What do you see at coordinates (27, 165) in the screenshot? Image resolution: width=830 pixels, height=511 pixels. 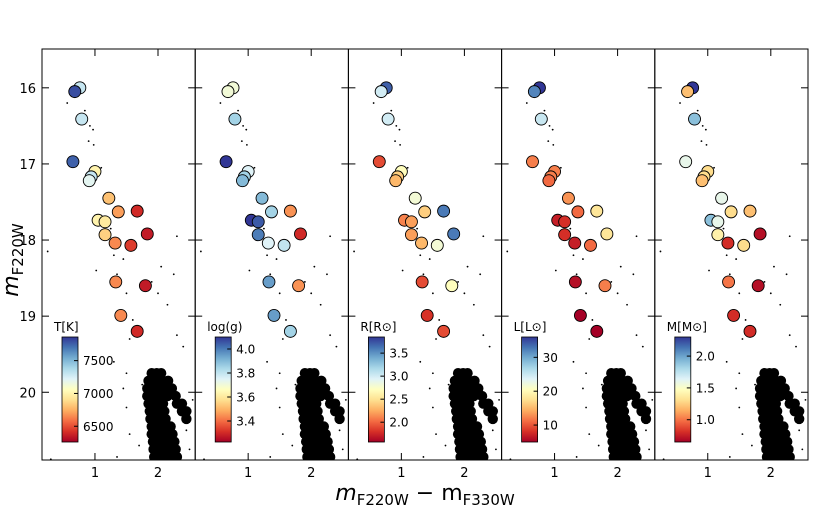 I see `y-tick-label: 17` at bounding box center [27, 165].